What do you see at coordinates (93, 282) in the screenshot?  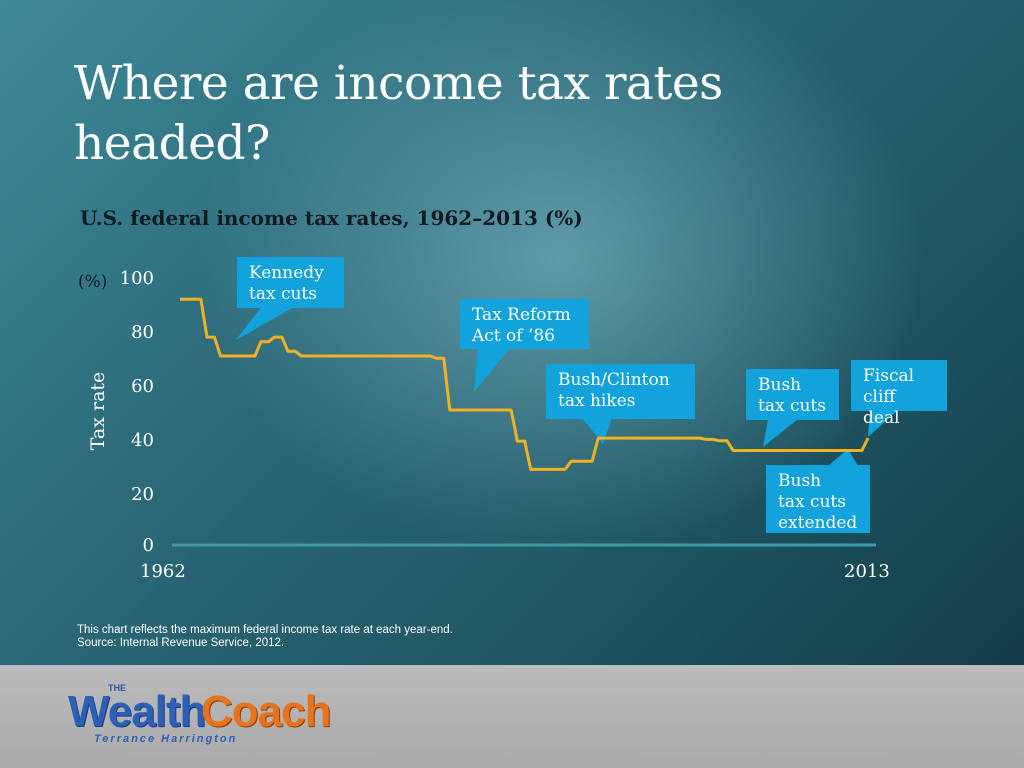 I see `y-unit-label: (%)` at bounding box center [93, 282].